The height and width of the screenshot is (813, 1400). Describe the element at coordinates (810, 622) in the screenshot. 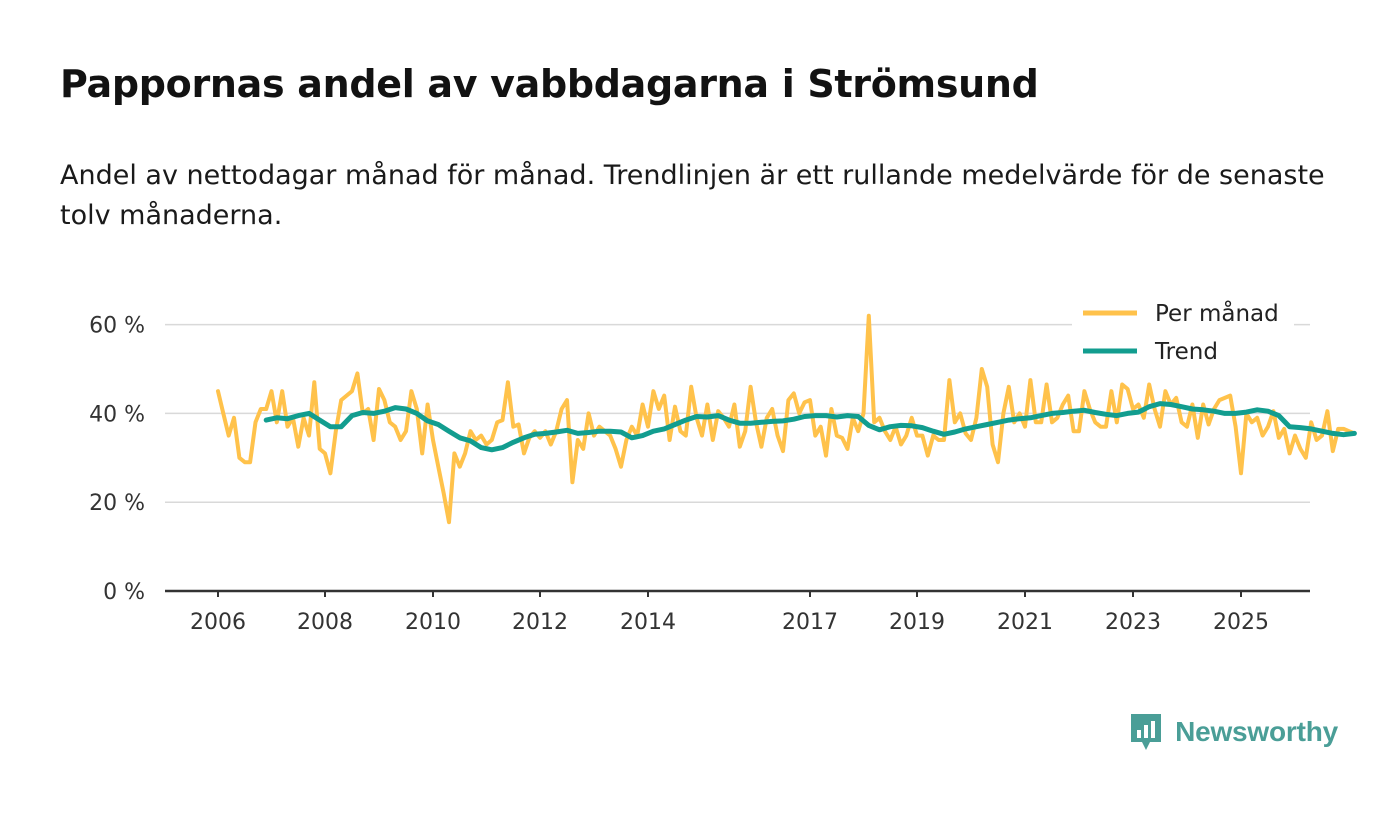

I see `x-tick-label: 2017` at that location.